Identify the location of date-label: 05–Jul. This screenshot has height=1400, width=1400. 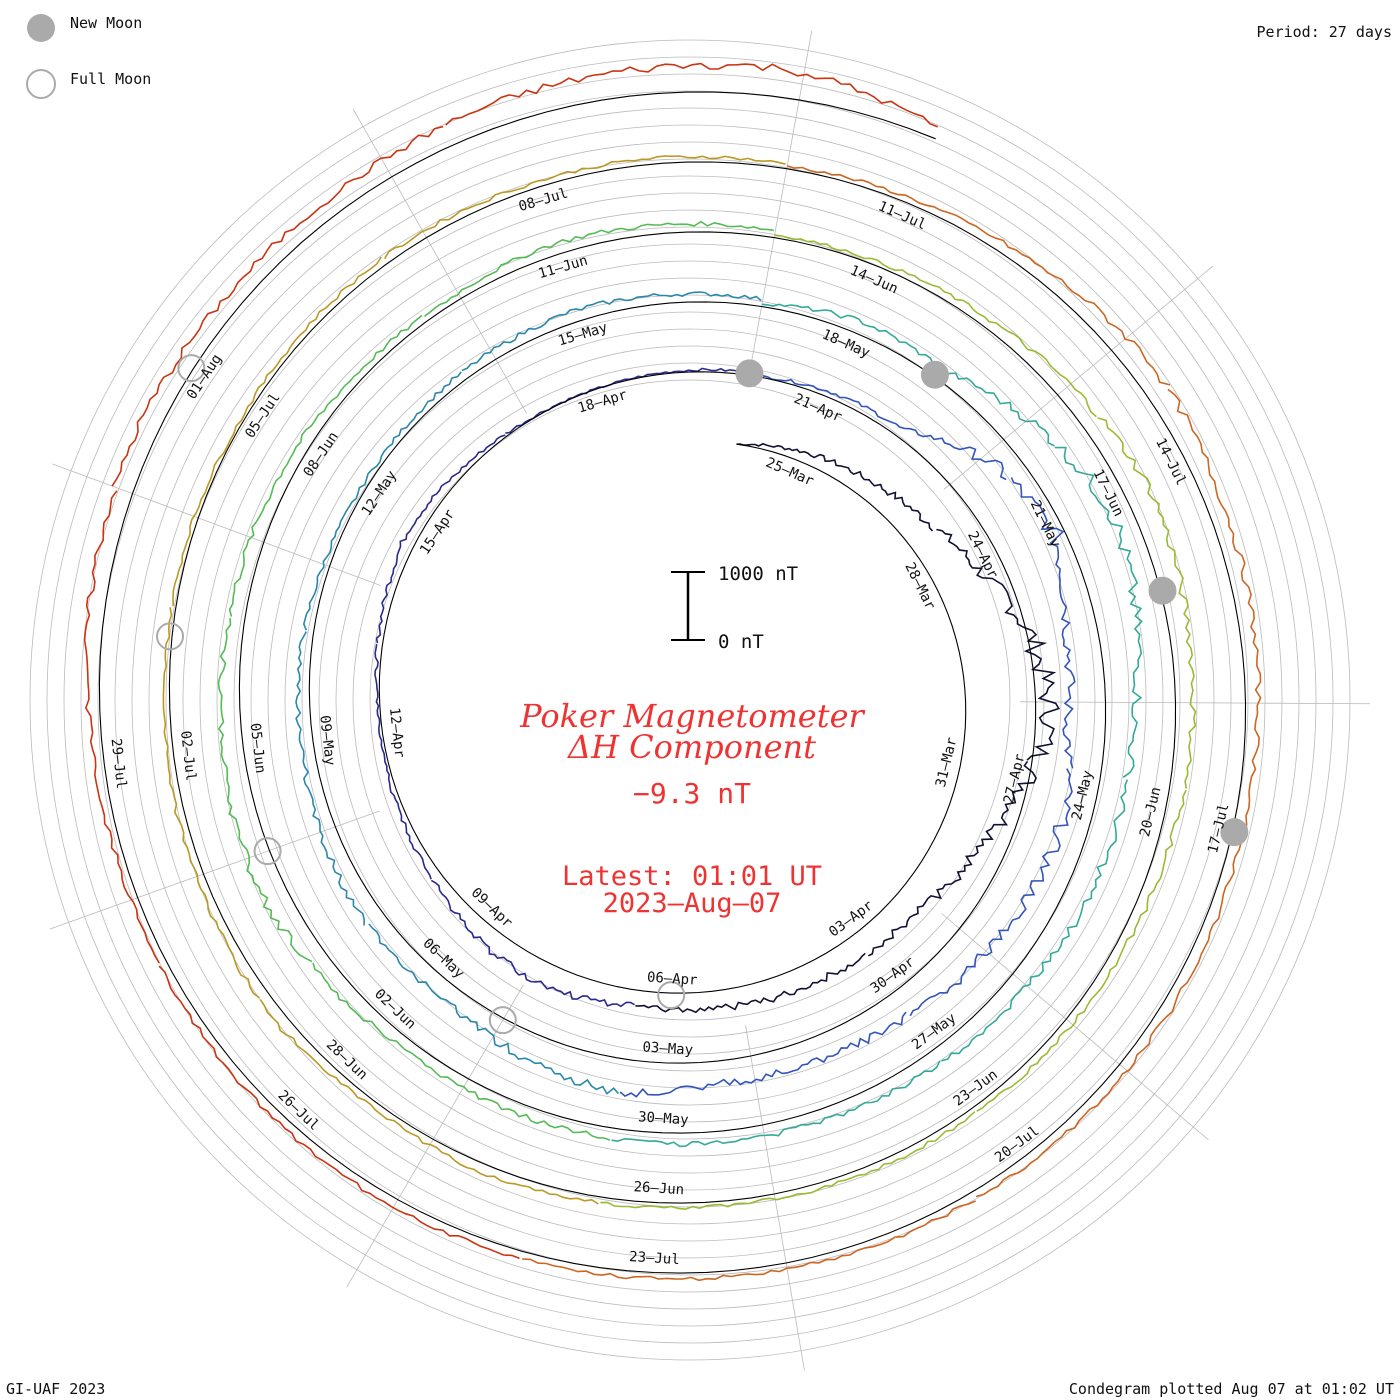
(262, 415).